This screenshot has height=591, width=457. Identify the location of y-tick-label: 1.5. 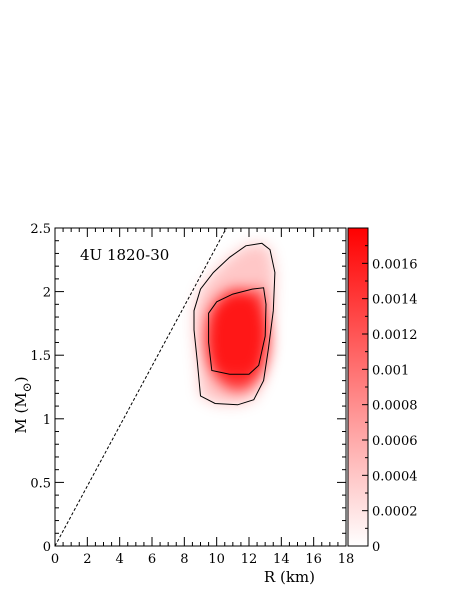
(40, 356).